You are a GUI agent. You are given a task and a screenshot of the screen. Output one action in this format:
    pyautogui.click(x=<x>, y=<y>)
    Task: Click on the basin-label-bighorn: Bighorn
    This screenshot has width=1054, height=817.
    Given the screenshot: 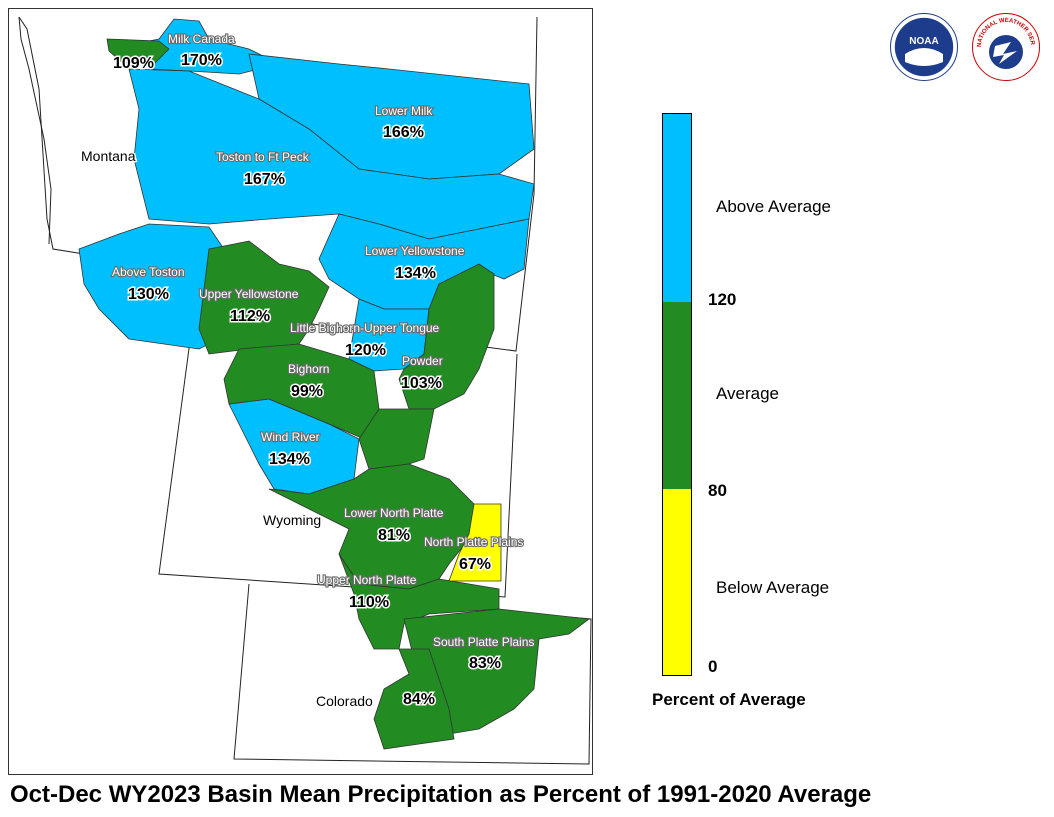 What is the action you would take?
    pyautogui.click(x=308, y=369)
    